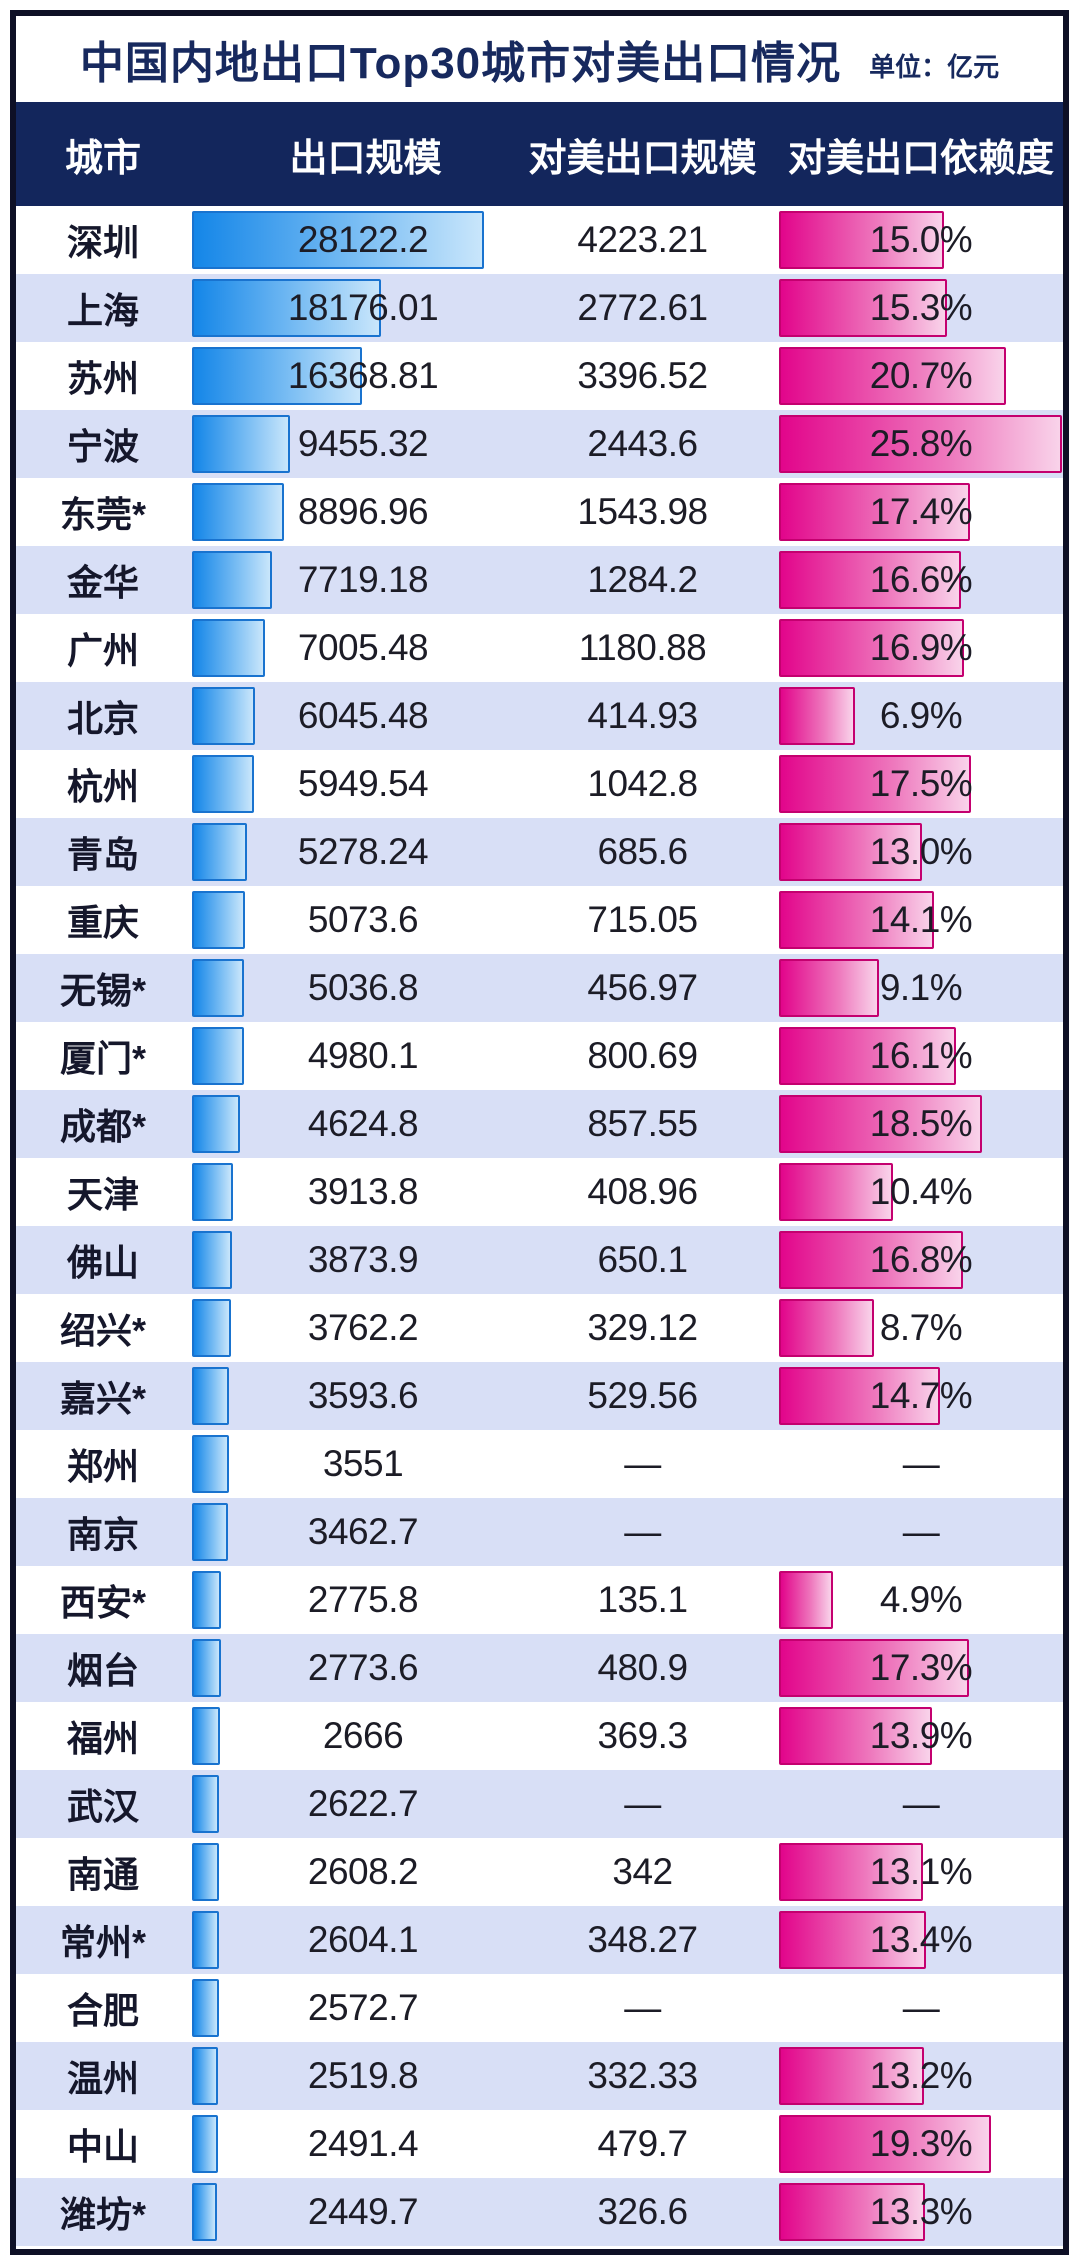 The width and height of the screenshot is (1080, 2267). I want to click on table-row: 青岛 5278.24 685.6 13.0%, so click(539, 852).